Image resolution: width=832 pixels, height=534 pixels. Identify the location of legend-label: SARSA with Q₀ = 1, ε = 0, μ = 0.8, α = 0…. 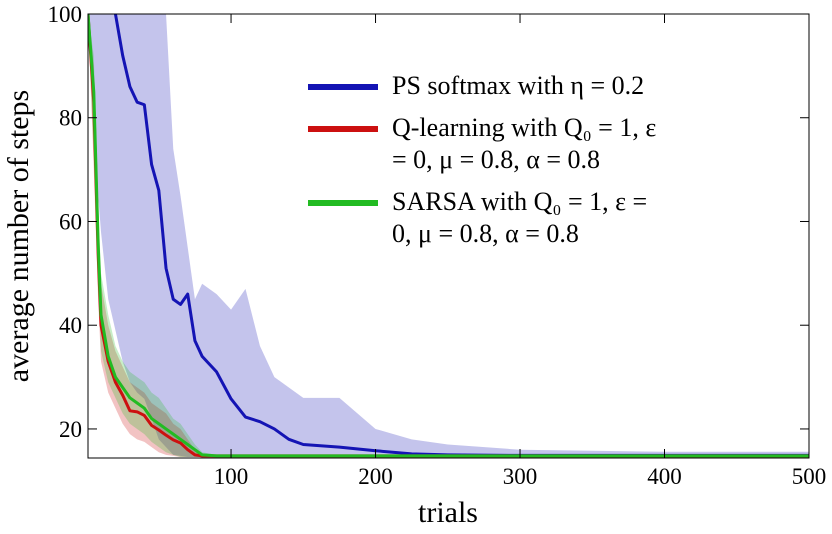
(520, 217).